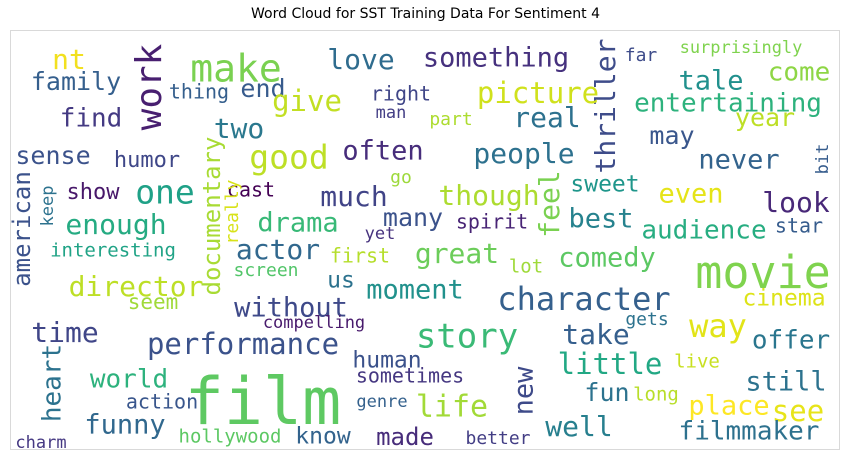  I want to click on word-man: man, so click(391, 113).